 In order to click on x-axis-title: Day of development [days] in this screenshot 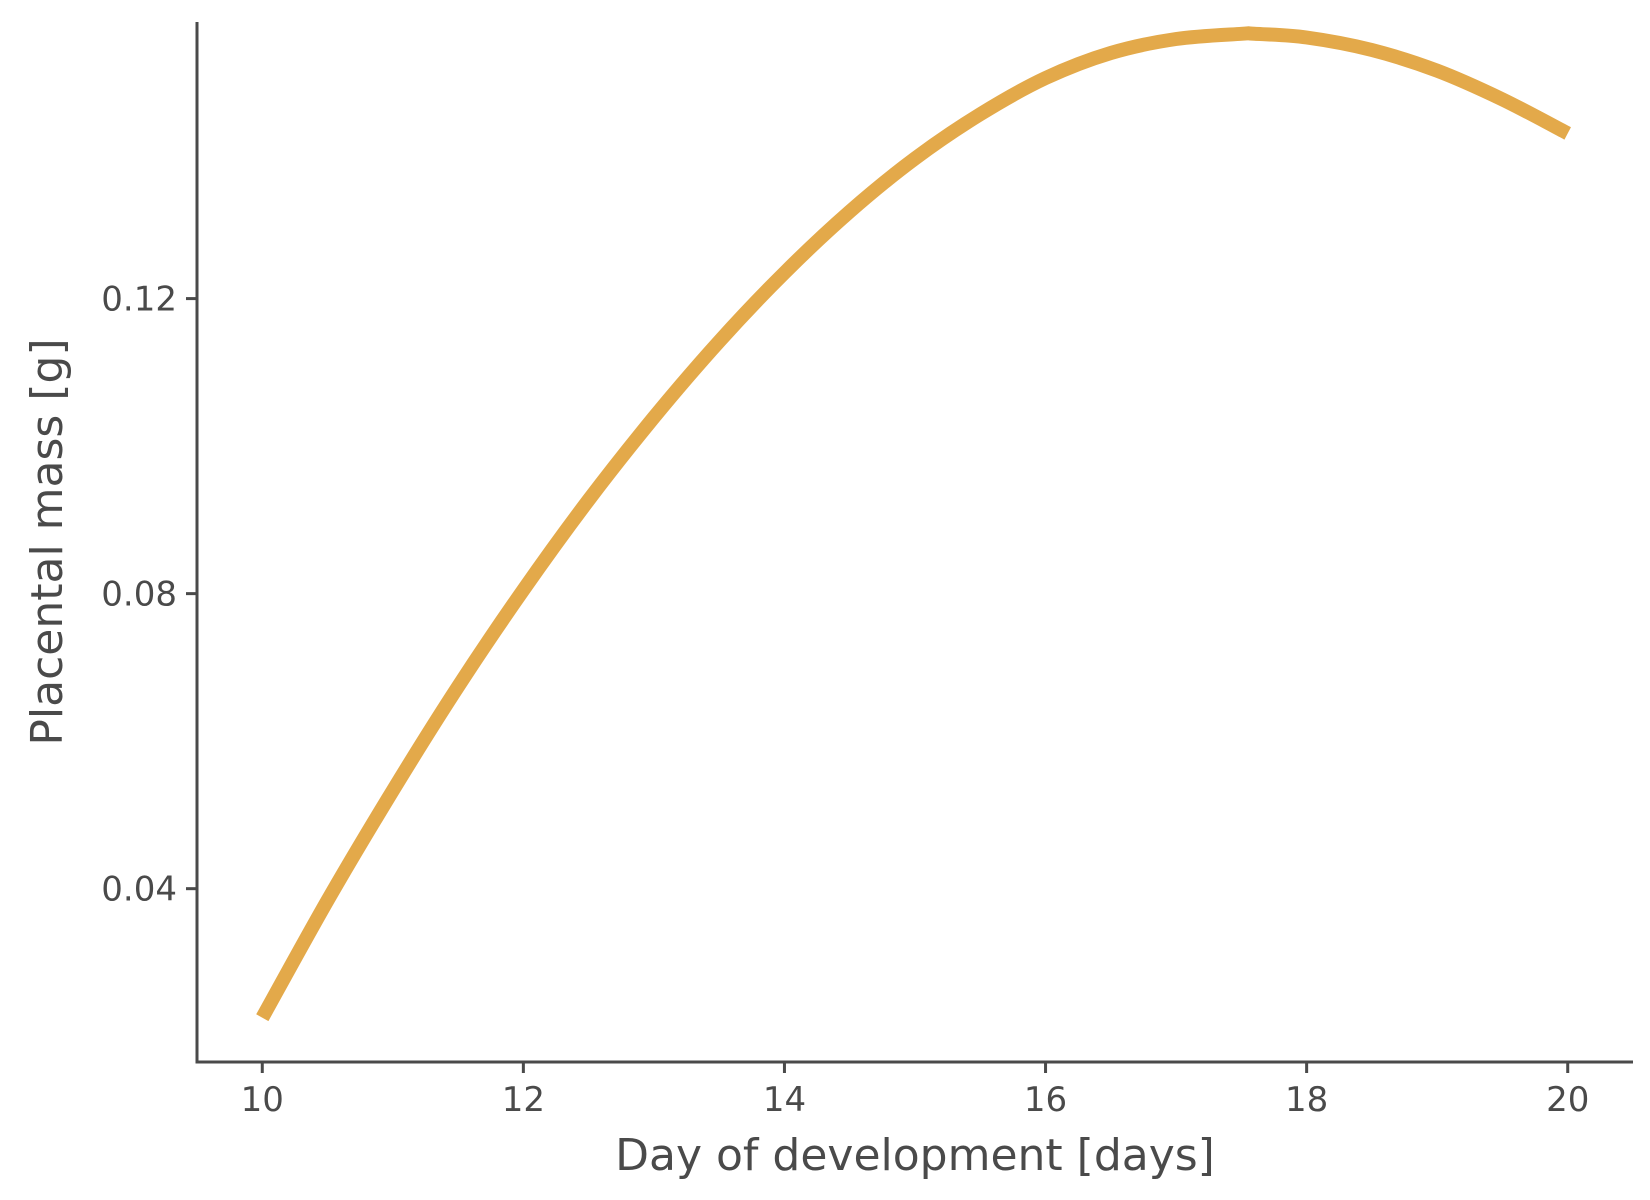, I will do `click(915, 1155)`.